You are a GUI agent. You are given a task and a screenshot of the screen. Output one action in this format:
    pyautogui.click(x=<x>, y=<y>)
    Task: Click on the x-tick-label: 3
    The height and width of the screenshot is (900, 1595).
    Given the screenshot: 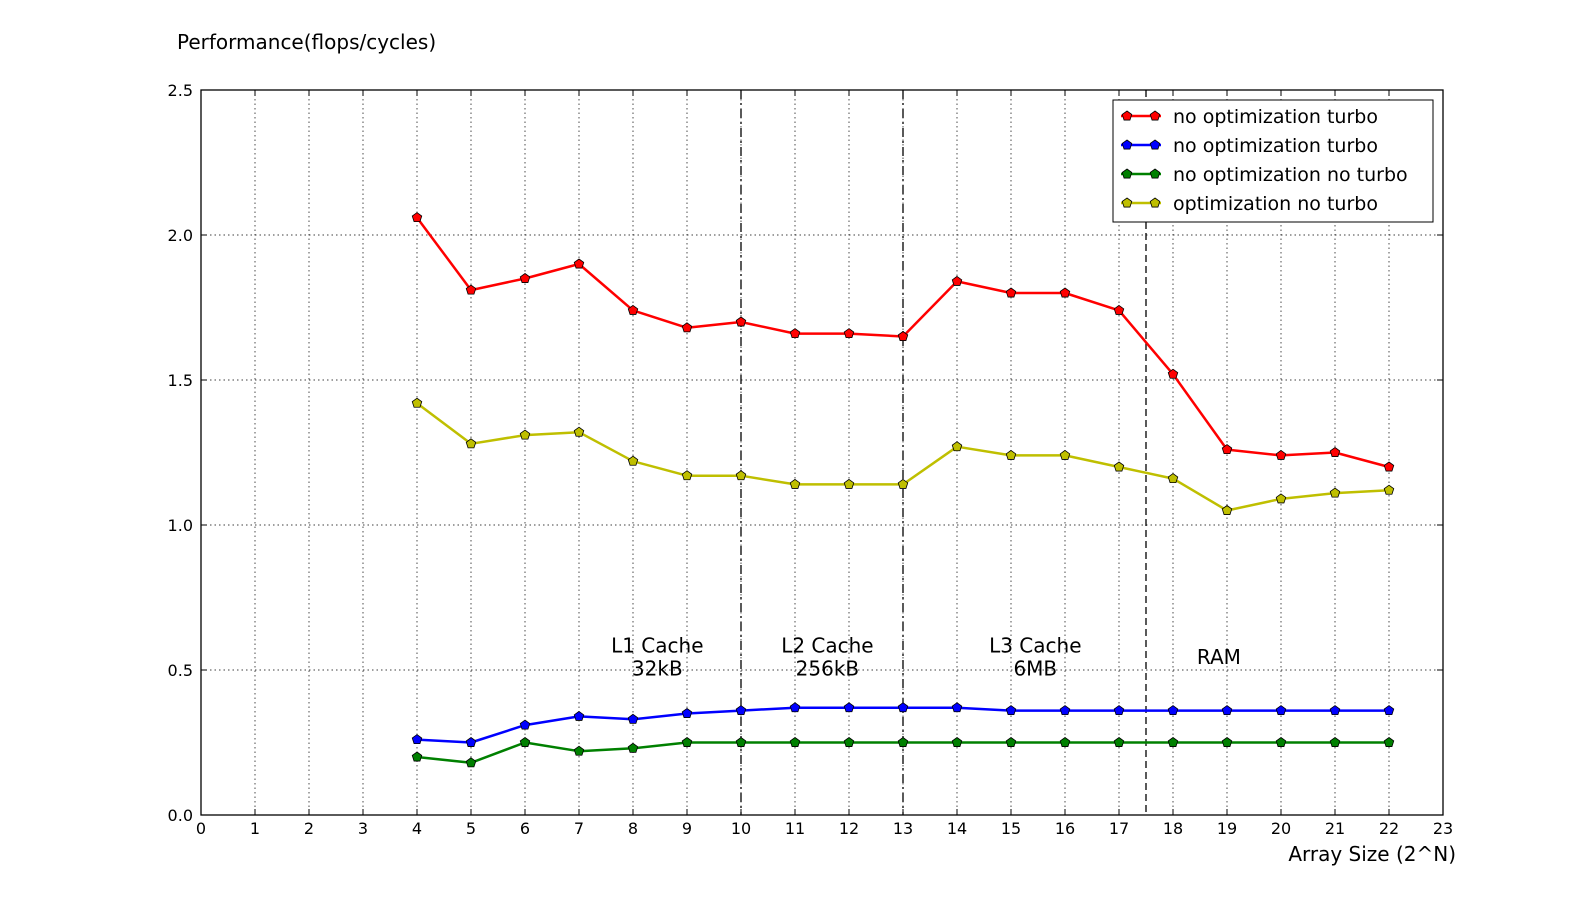 What is the action you would take?
    pyautogui.click(x=363, y=828)
    